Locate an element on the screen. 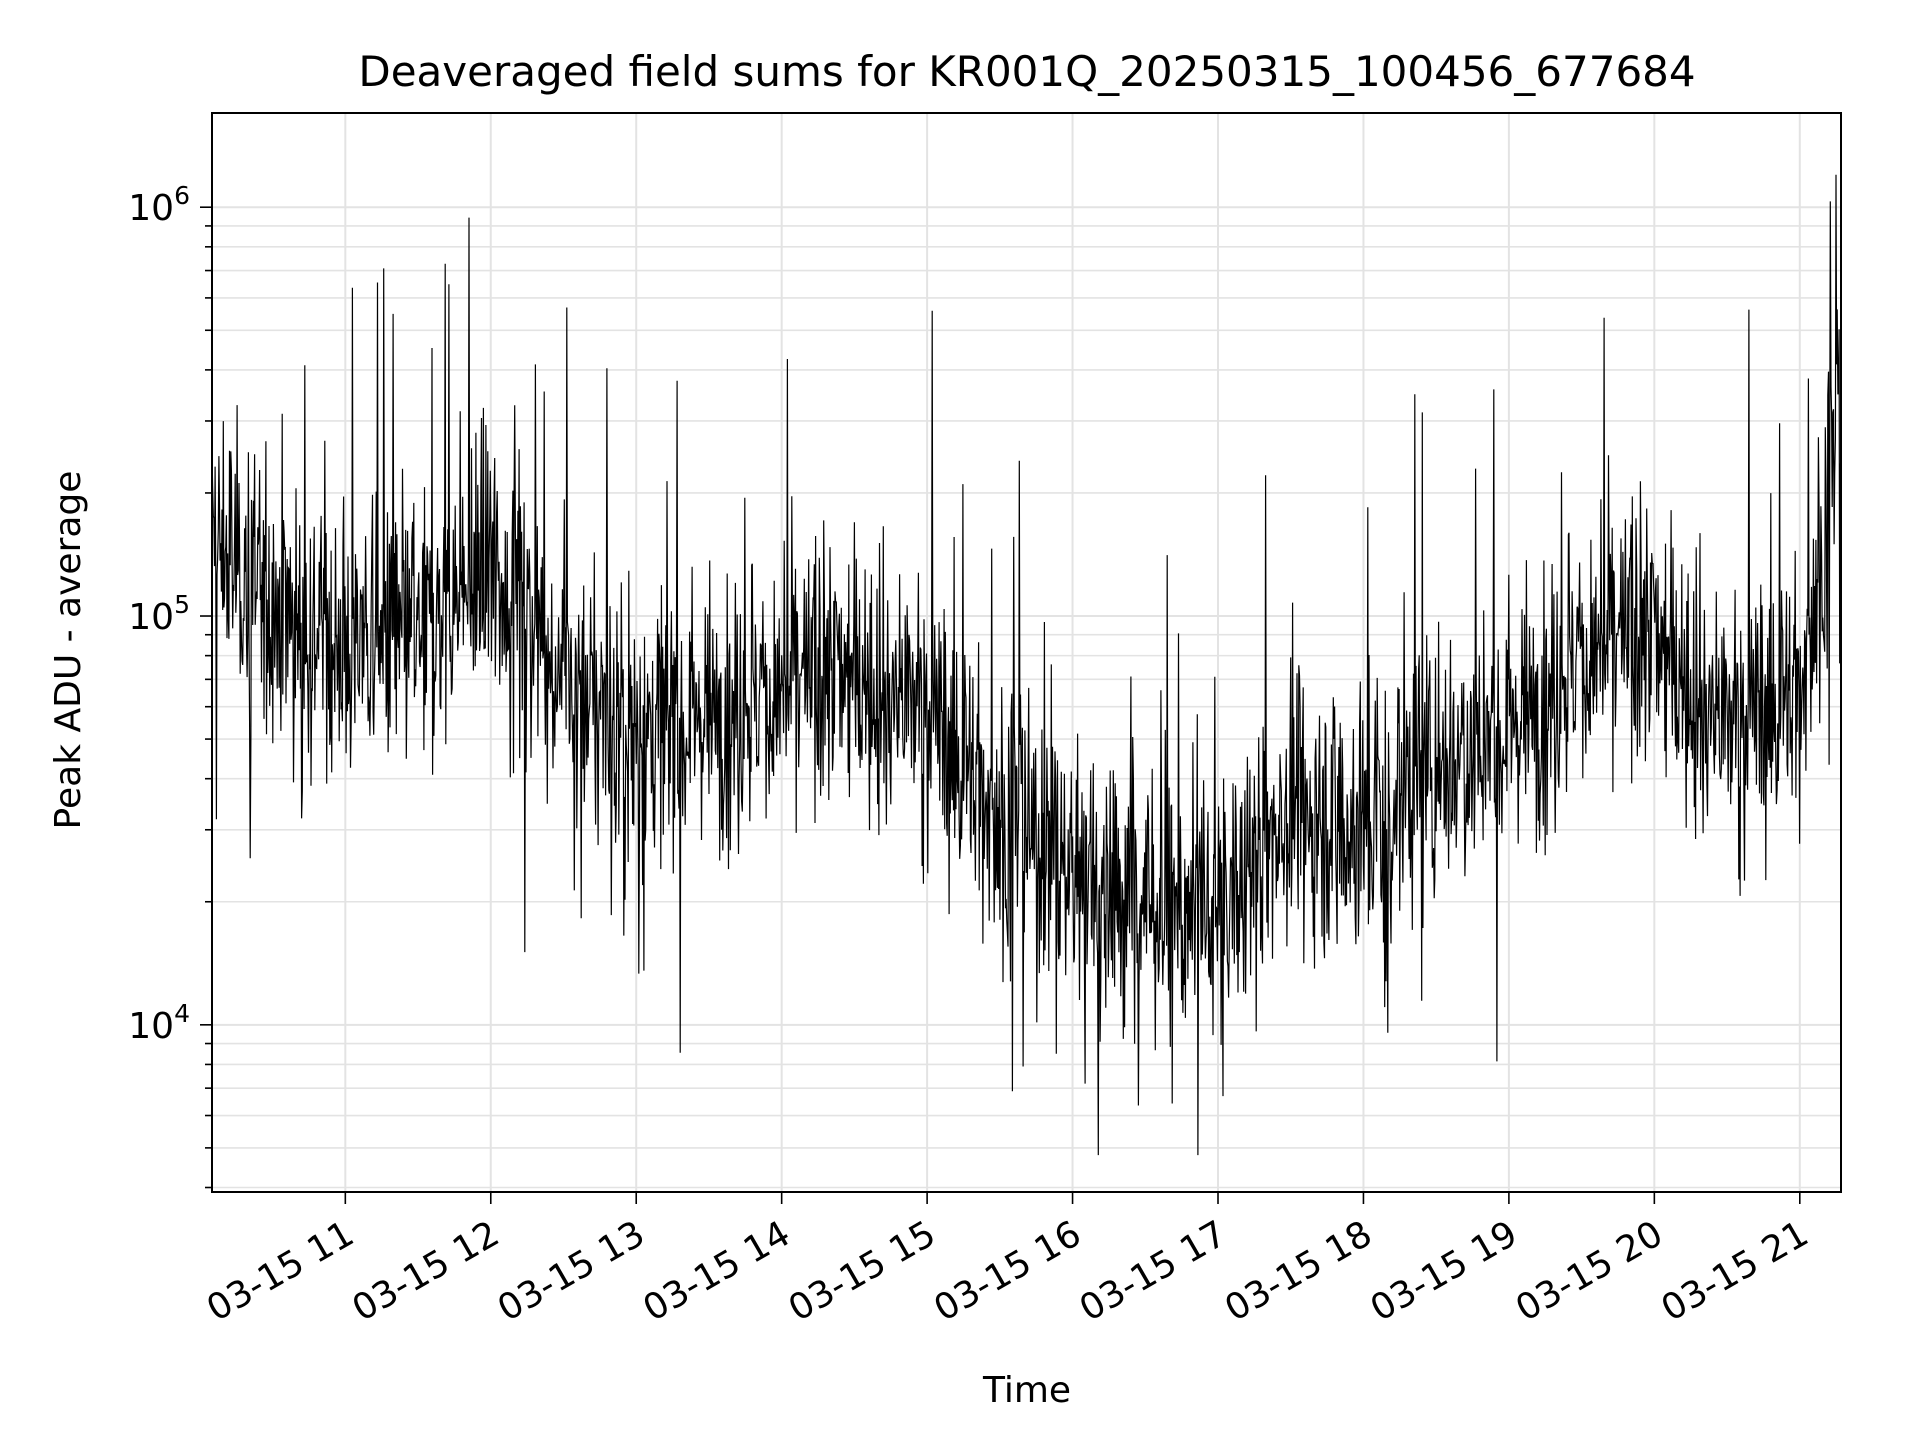 Image resolution: width=1920 pixels, height=1440 pixels. y-tick-label: 10⁵ is located at coordinates (159, 614).